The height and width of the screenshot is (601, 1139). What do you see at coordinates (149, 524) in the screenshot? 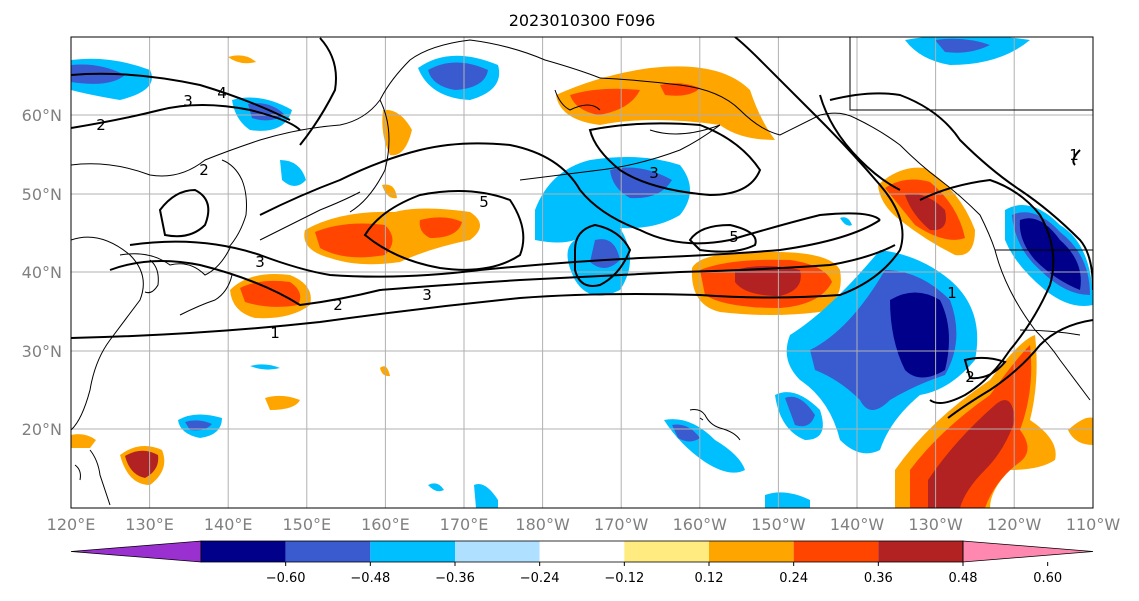
I see `x-tick-label: 130°E` at bounding box center [149, 524].